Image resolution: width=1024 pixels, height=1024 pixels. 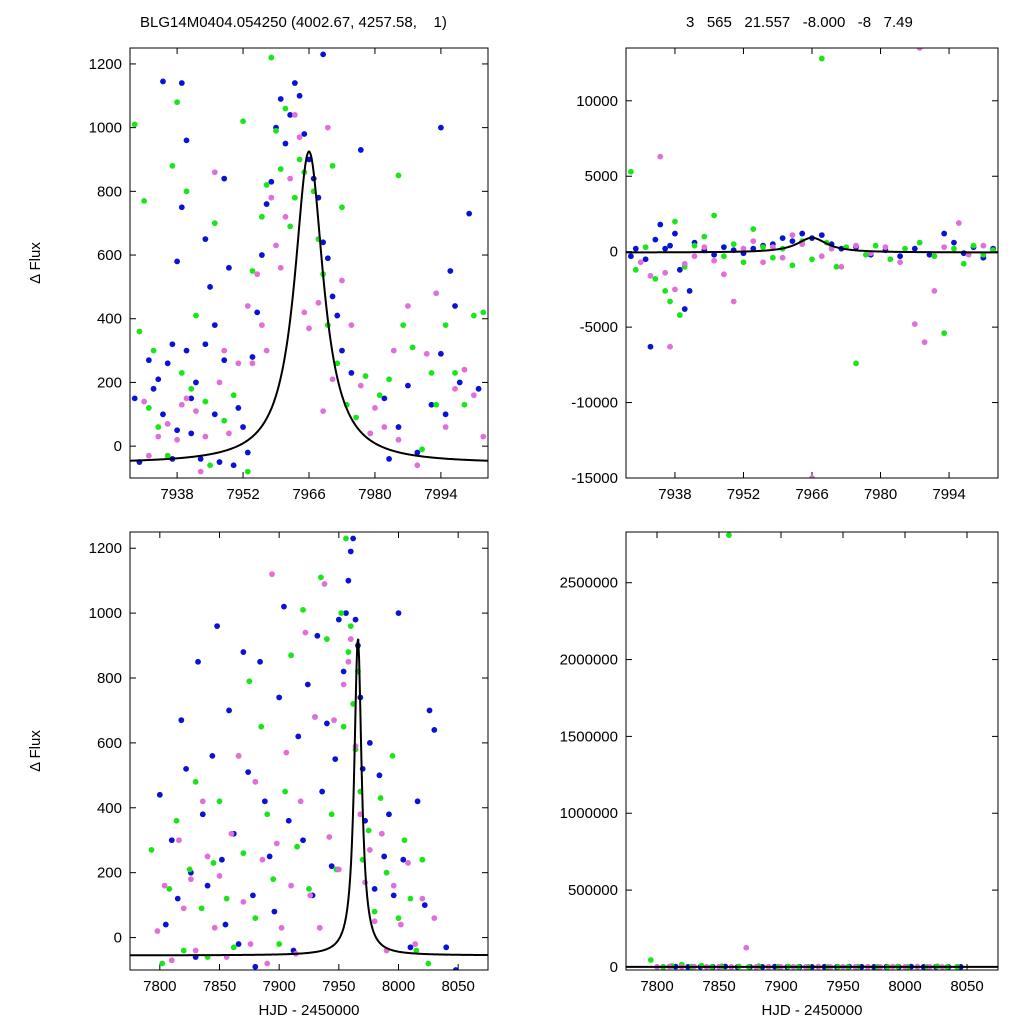 What do you see at coordinates (589, 583) in the screenshot?
I see `y-tick-label: 2500000` at bounding box center [589, 583].